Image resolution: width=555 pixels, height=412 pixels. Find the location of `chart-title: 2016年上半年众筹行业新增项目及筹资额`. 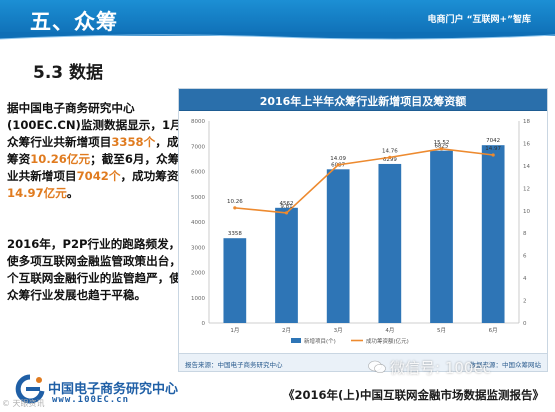

chart-title: 2016年上半年众筹行业新增项目及筹资额 is located at coordinates (363, 101).